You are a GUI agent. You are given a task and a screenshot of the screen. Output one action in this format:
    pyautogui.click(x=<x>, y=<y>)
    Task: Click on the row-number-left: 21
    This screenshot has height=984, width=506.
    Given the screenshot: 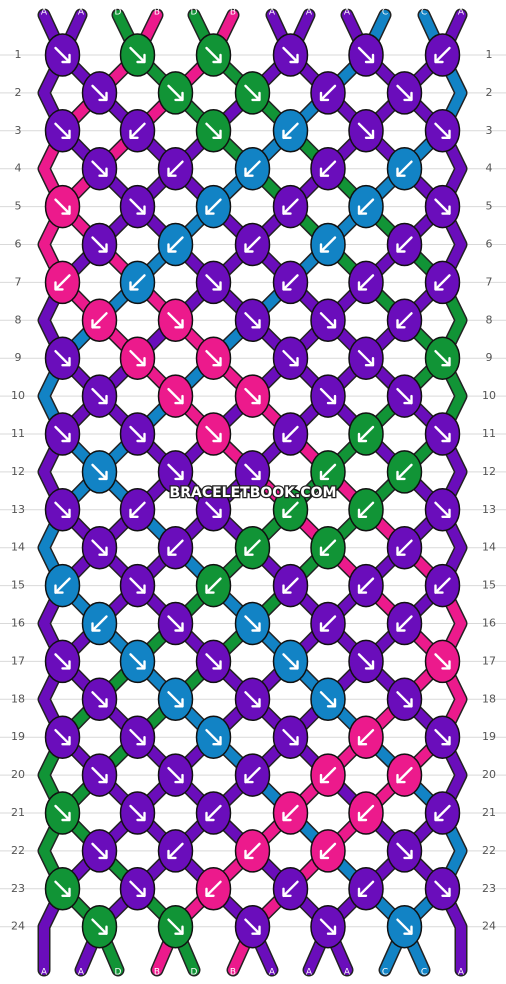 What is the action you would take?
    pyautogui.click(x=18, y=812)
    